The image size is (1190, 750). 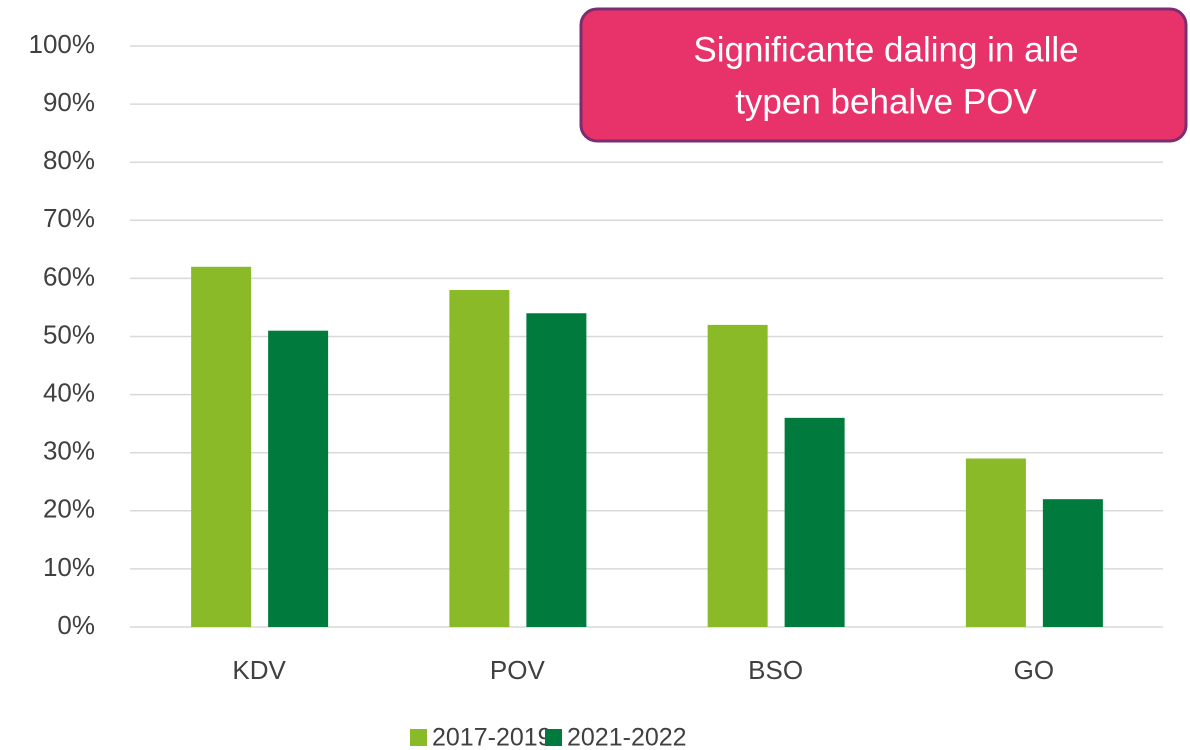 I want to click on x-tick-label: POV, so click(x=518, y=670).